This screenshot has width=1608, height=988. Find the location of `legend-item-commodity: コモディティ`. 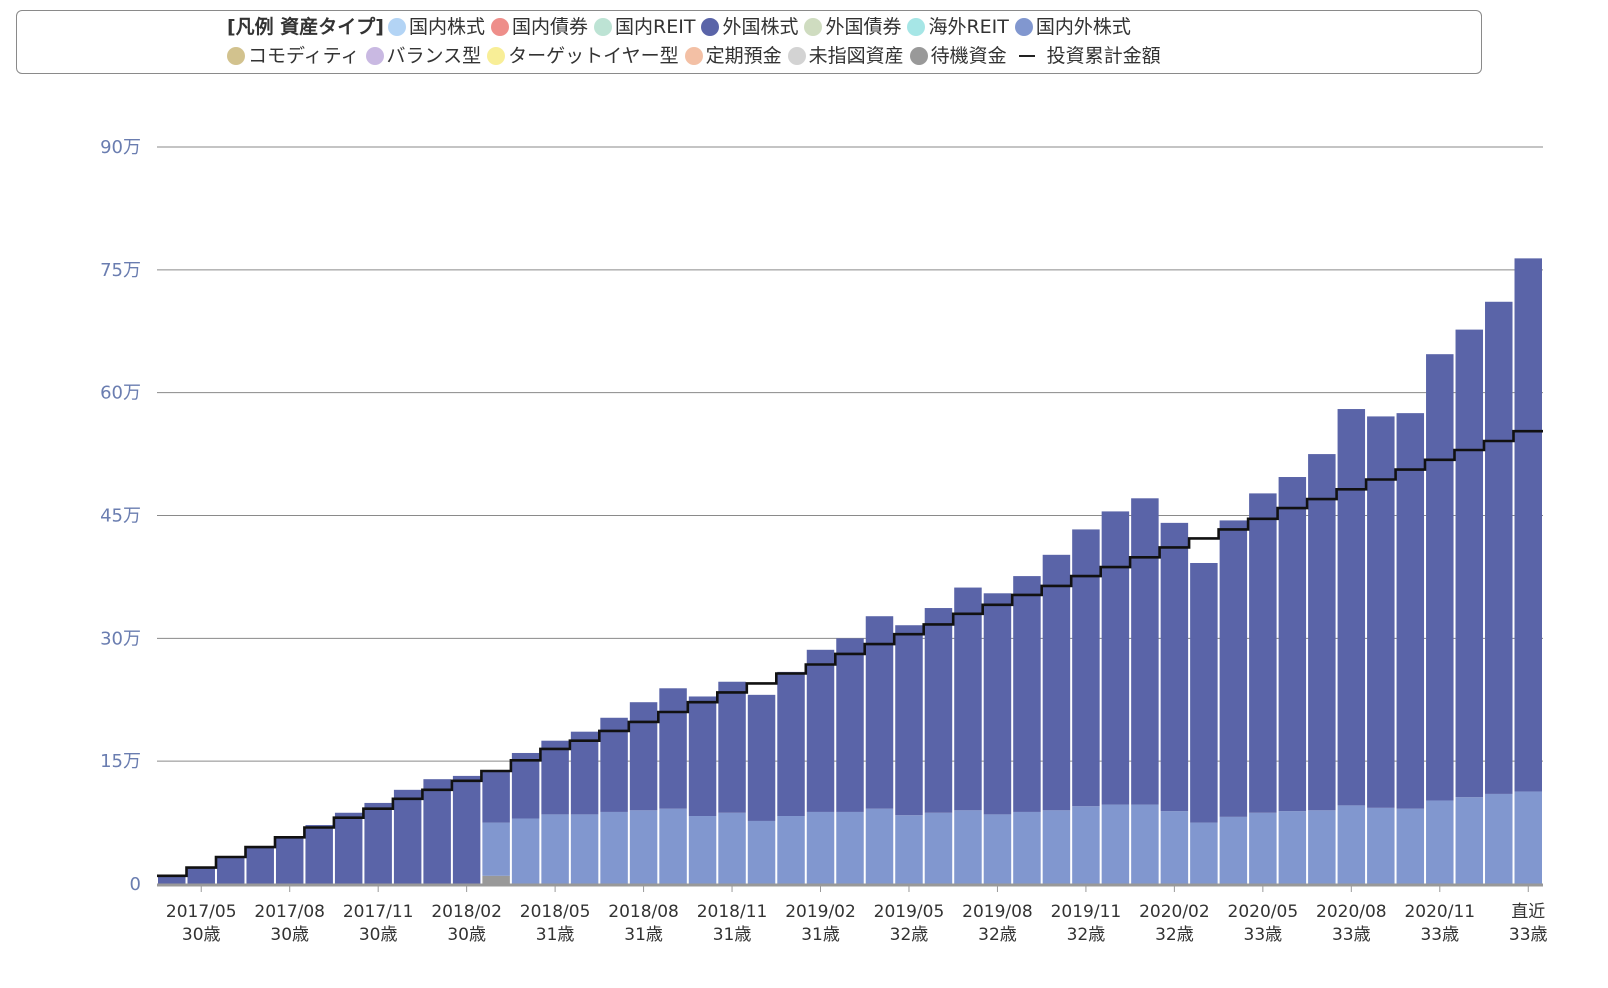

legend-item-commodity: コモディティ is located at coordinates (293, 56).